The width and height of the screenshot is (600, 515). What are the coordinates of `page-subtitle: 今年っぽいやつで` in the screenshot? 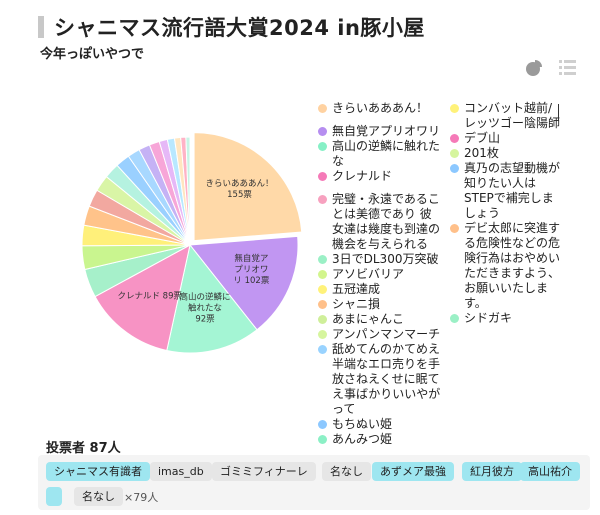 It's located at (92, 54).